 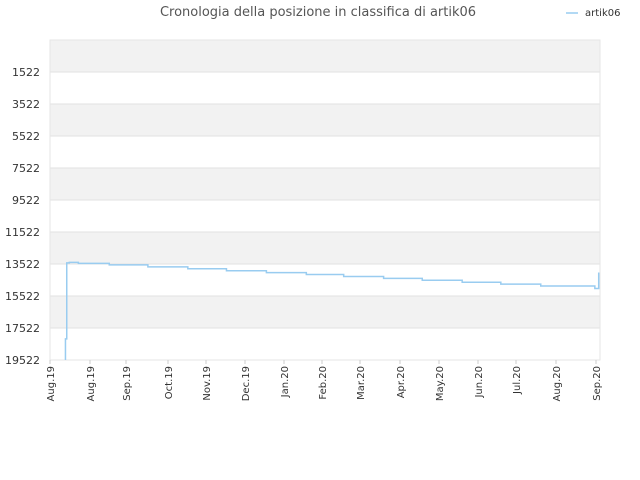 What do you see at coordinates (285, 382) in the screenshot?
I see `x-tick-label: Jan.20` at bounding box center [285, 382].